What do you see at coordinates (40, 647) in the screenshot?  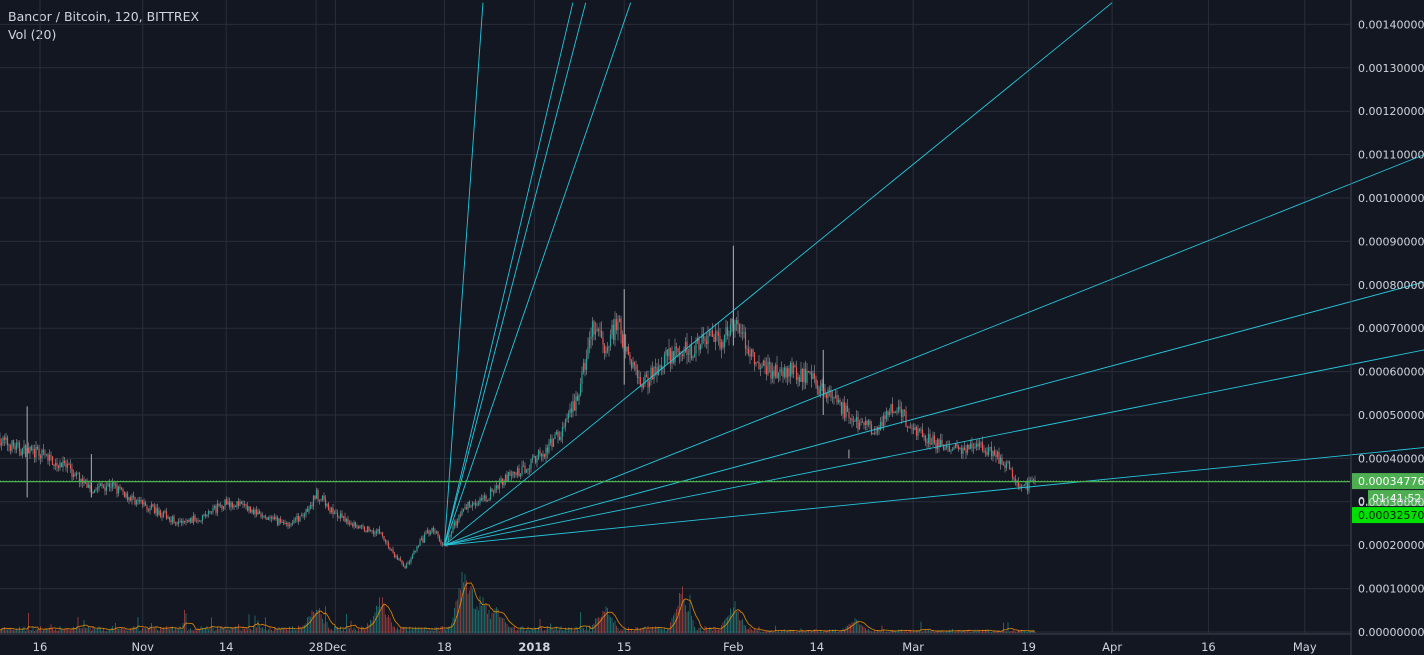 I see `x-tick-label: 16` at bounding box center [40, 647].